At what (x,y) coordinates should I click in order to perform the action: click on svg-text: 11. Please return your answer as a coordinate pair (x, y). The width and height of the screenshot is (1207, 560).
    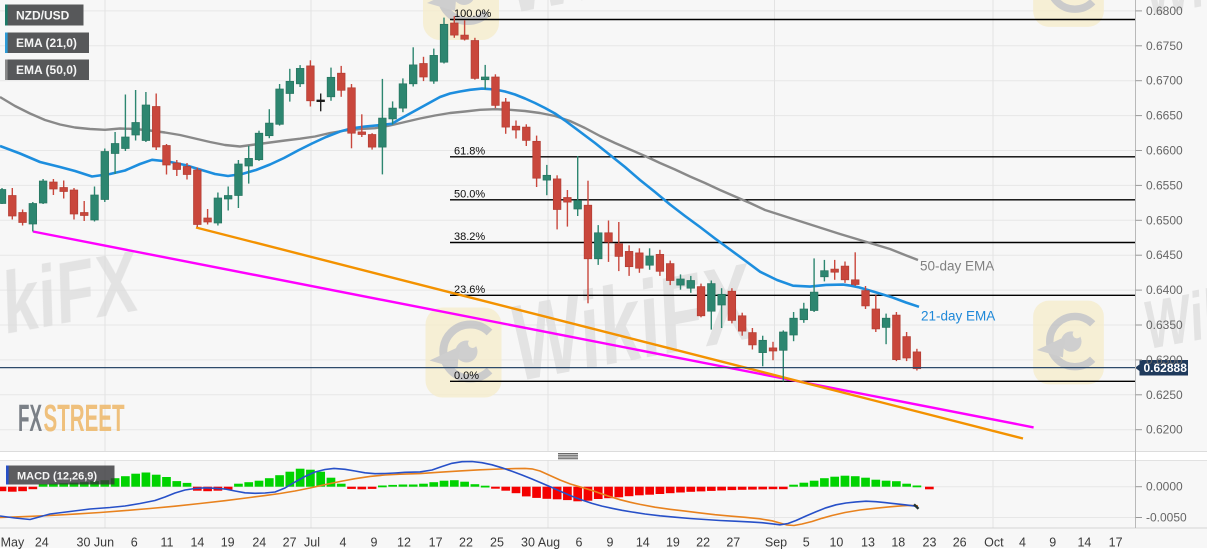
    Looking at the image, I should click on (167, 543).